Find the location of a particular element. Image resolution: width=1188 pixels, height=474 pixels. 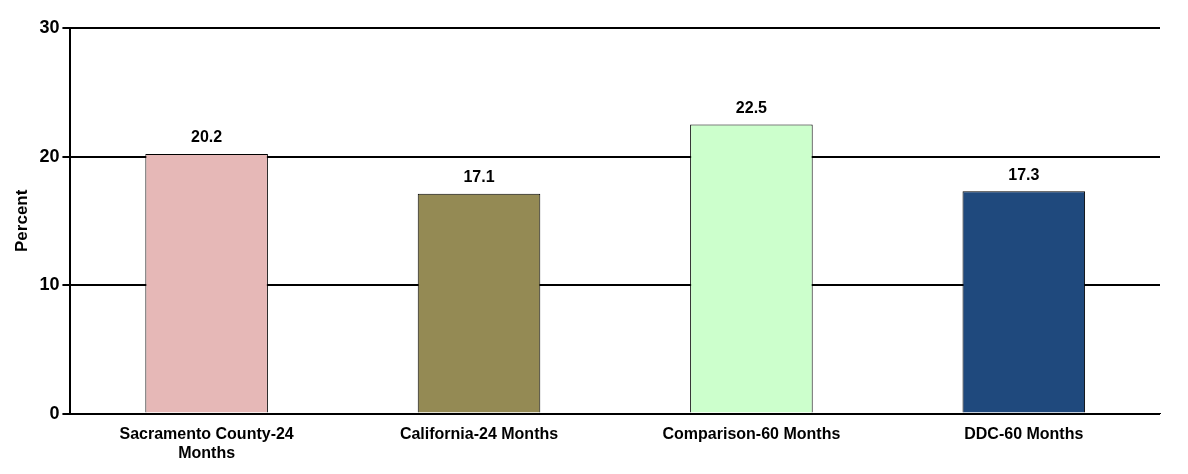

data-label: 22.5 is located at coordinates (751, 107).